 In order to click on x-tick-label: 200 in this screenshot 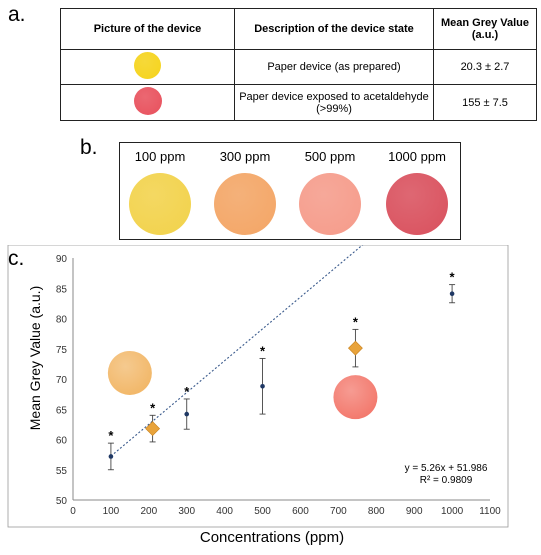, I will do `click(148, 511)`.